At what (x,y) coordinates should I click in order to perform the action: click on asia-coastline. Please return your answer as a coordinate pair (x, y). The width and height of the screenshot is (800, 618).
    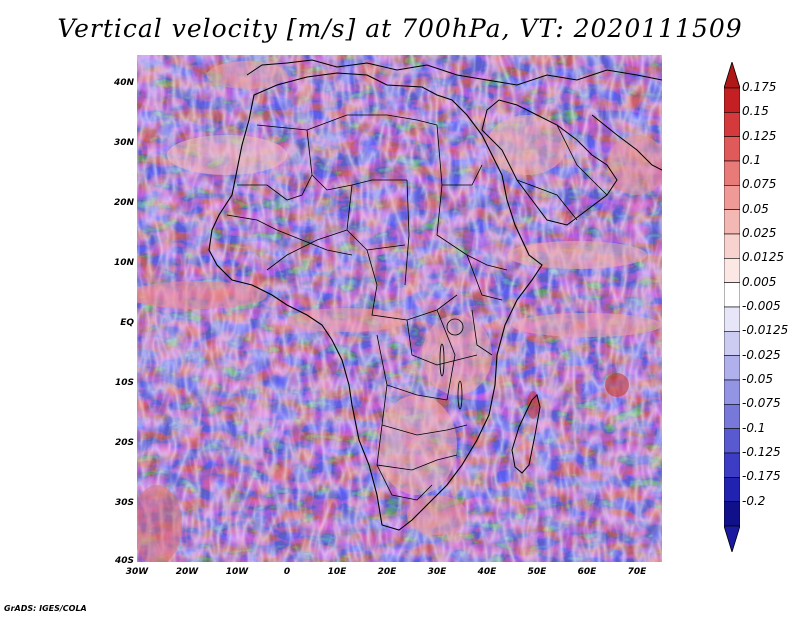
    Looking at the image, I should click on (626, 142).